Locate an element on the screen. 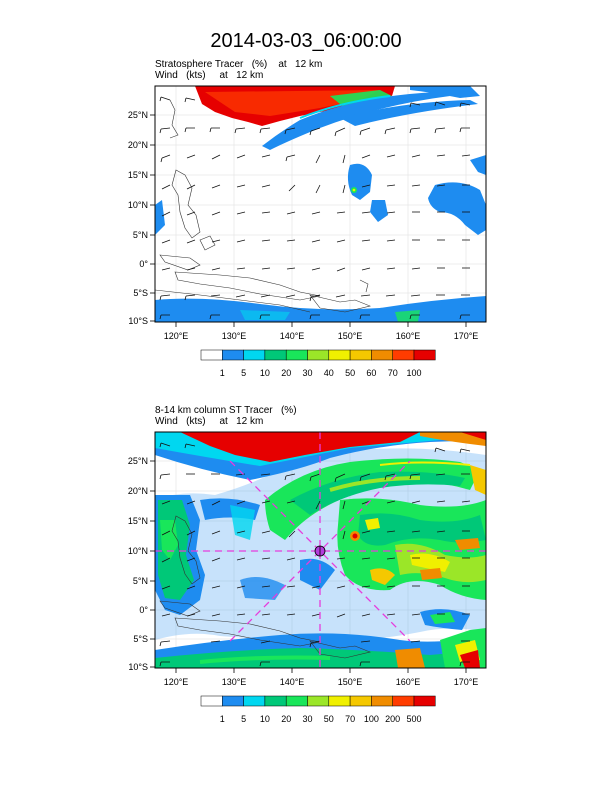 The width and height of the screenshot is (612, 792). panel2-center-marker is located at coordinates (320, 551).